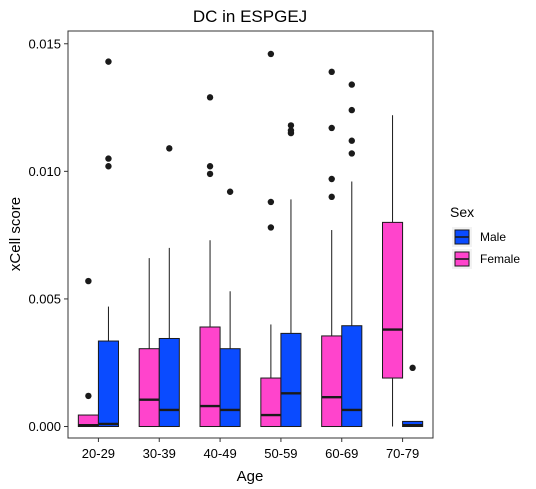  I want to click on legend-item-female: Female, so click(486, 259).